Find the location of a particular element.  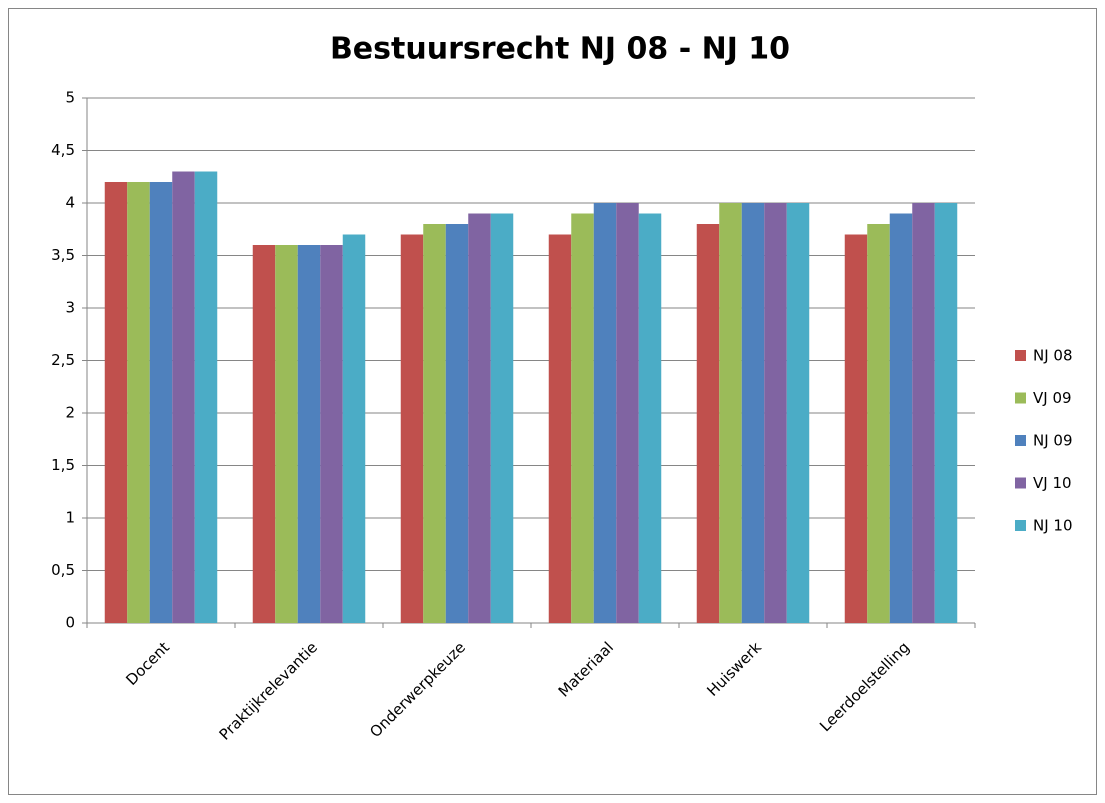

y-tick-label: 2,5 is located at coordinates (63, 360).